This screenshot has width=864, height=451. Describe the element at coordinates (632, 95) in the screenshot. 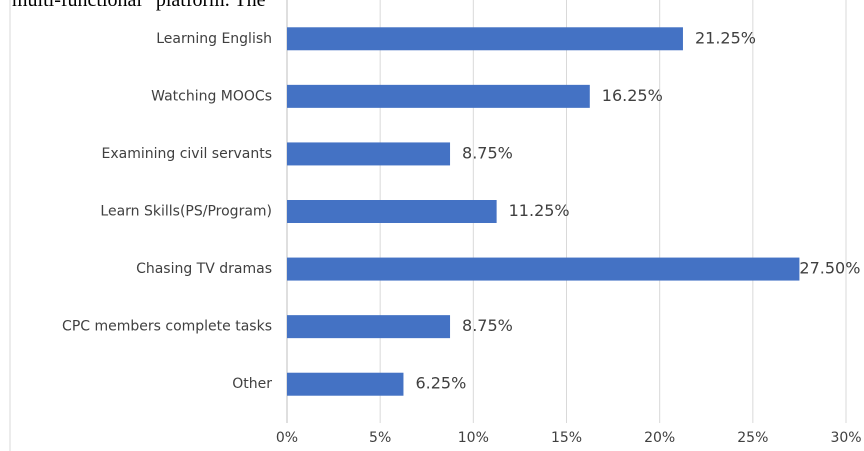

I see `value-label: 16.25%` at that location.